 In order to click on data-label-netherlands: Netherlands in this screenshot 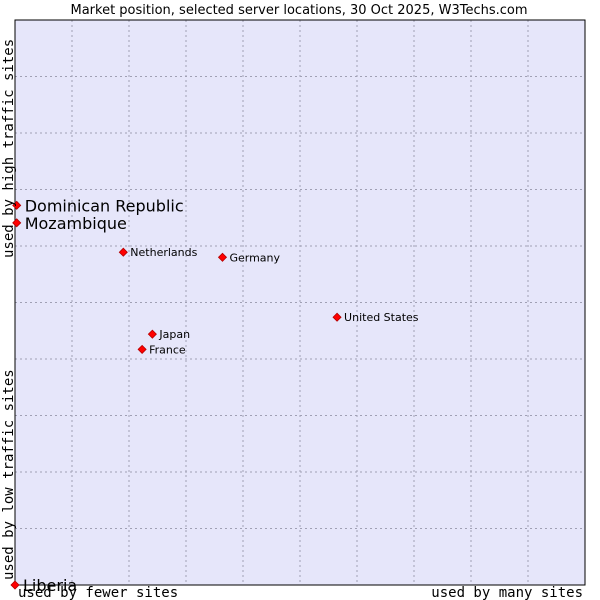, I will do `click(163, 252)`.